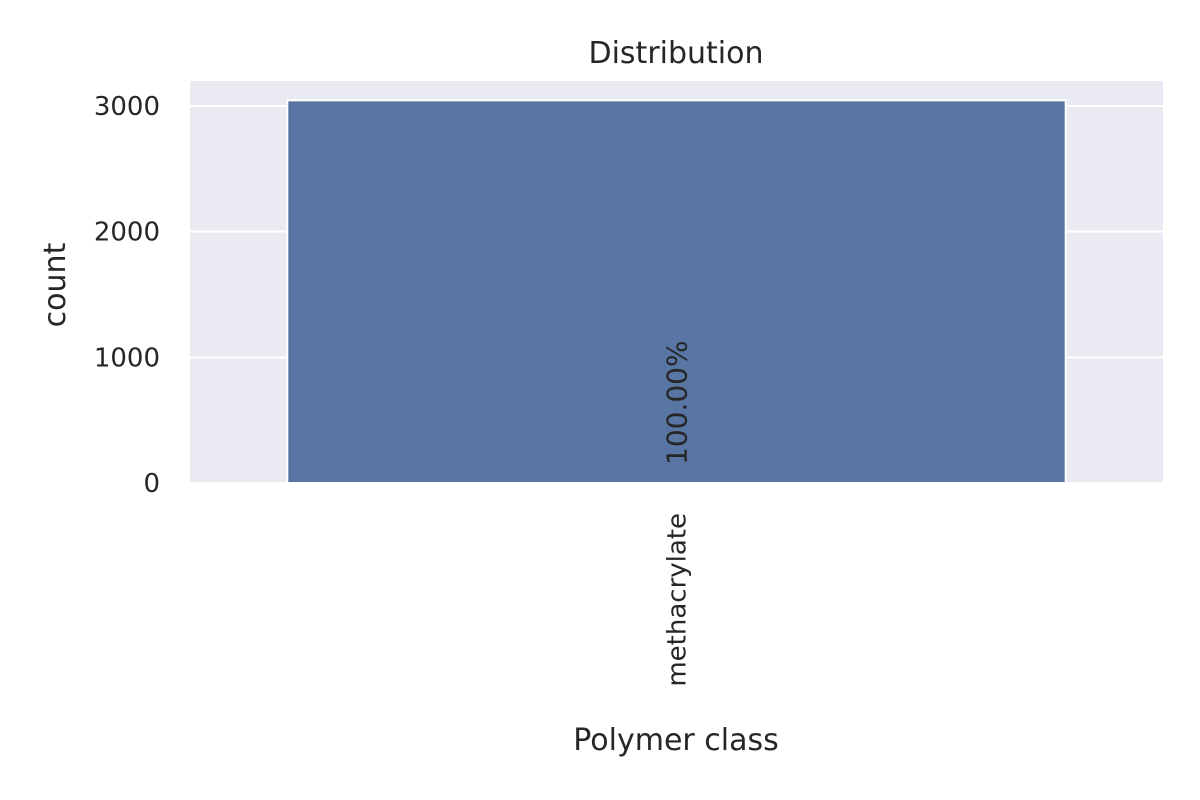  I want to click on y-tick-label: 0, so click(151, 484).